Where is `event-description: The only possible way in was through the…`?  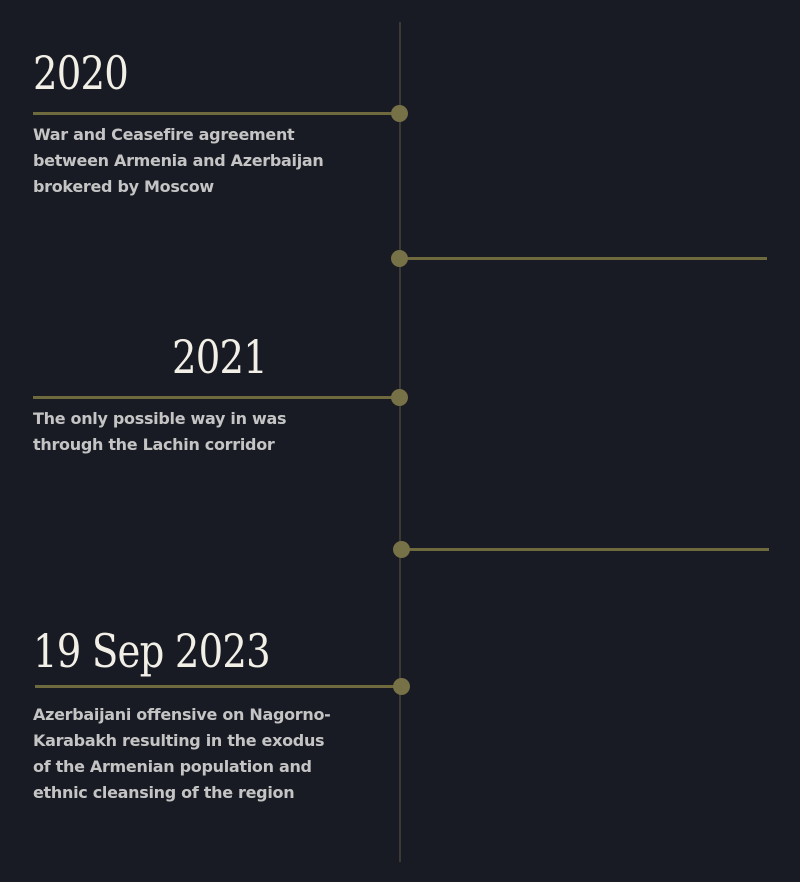 event-description: The only possible way in was through the… is located at coordinates (160, 431).